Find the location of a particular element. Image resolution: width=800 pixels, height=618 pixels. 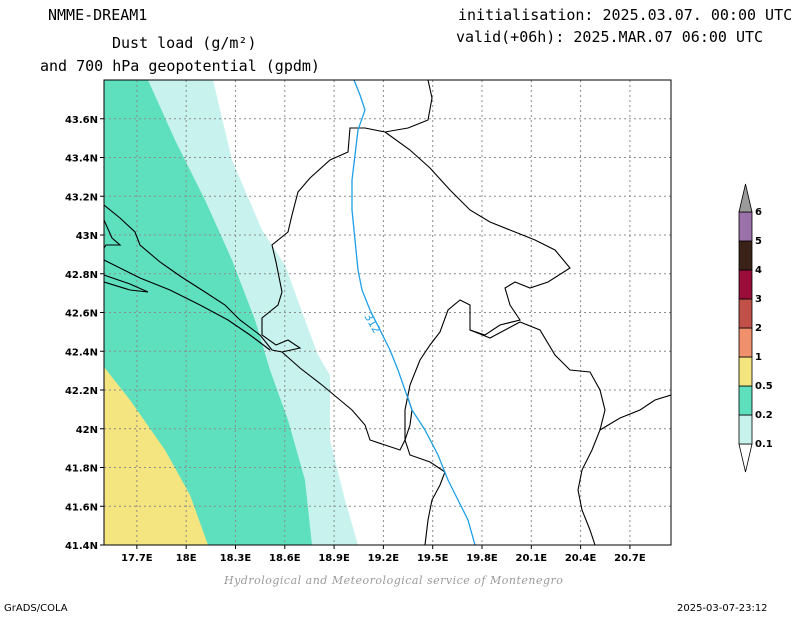

lat-tick-label: 42.4N is located at coordinates (81, 352).